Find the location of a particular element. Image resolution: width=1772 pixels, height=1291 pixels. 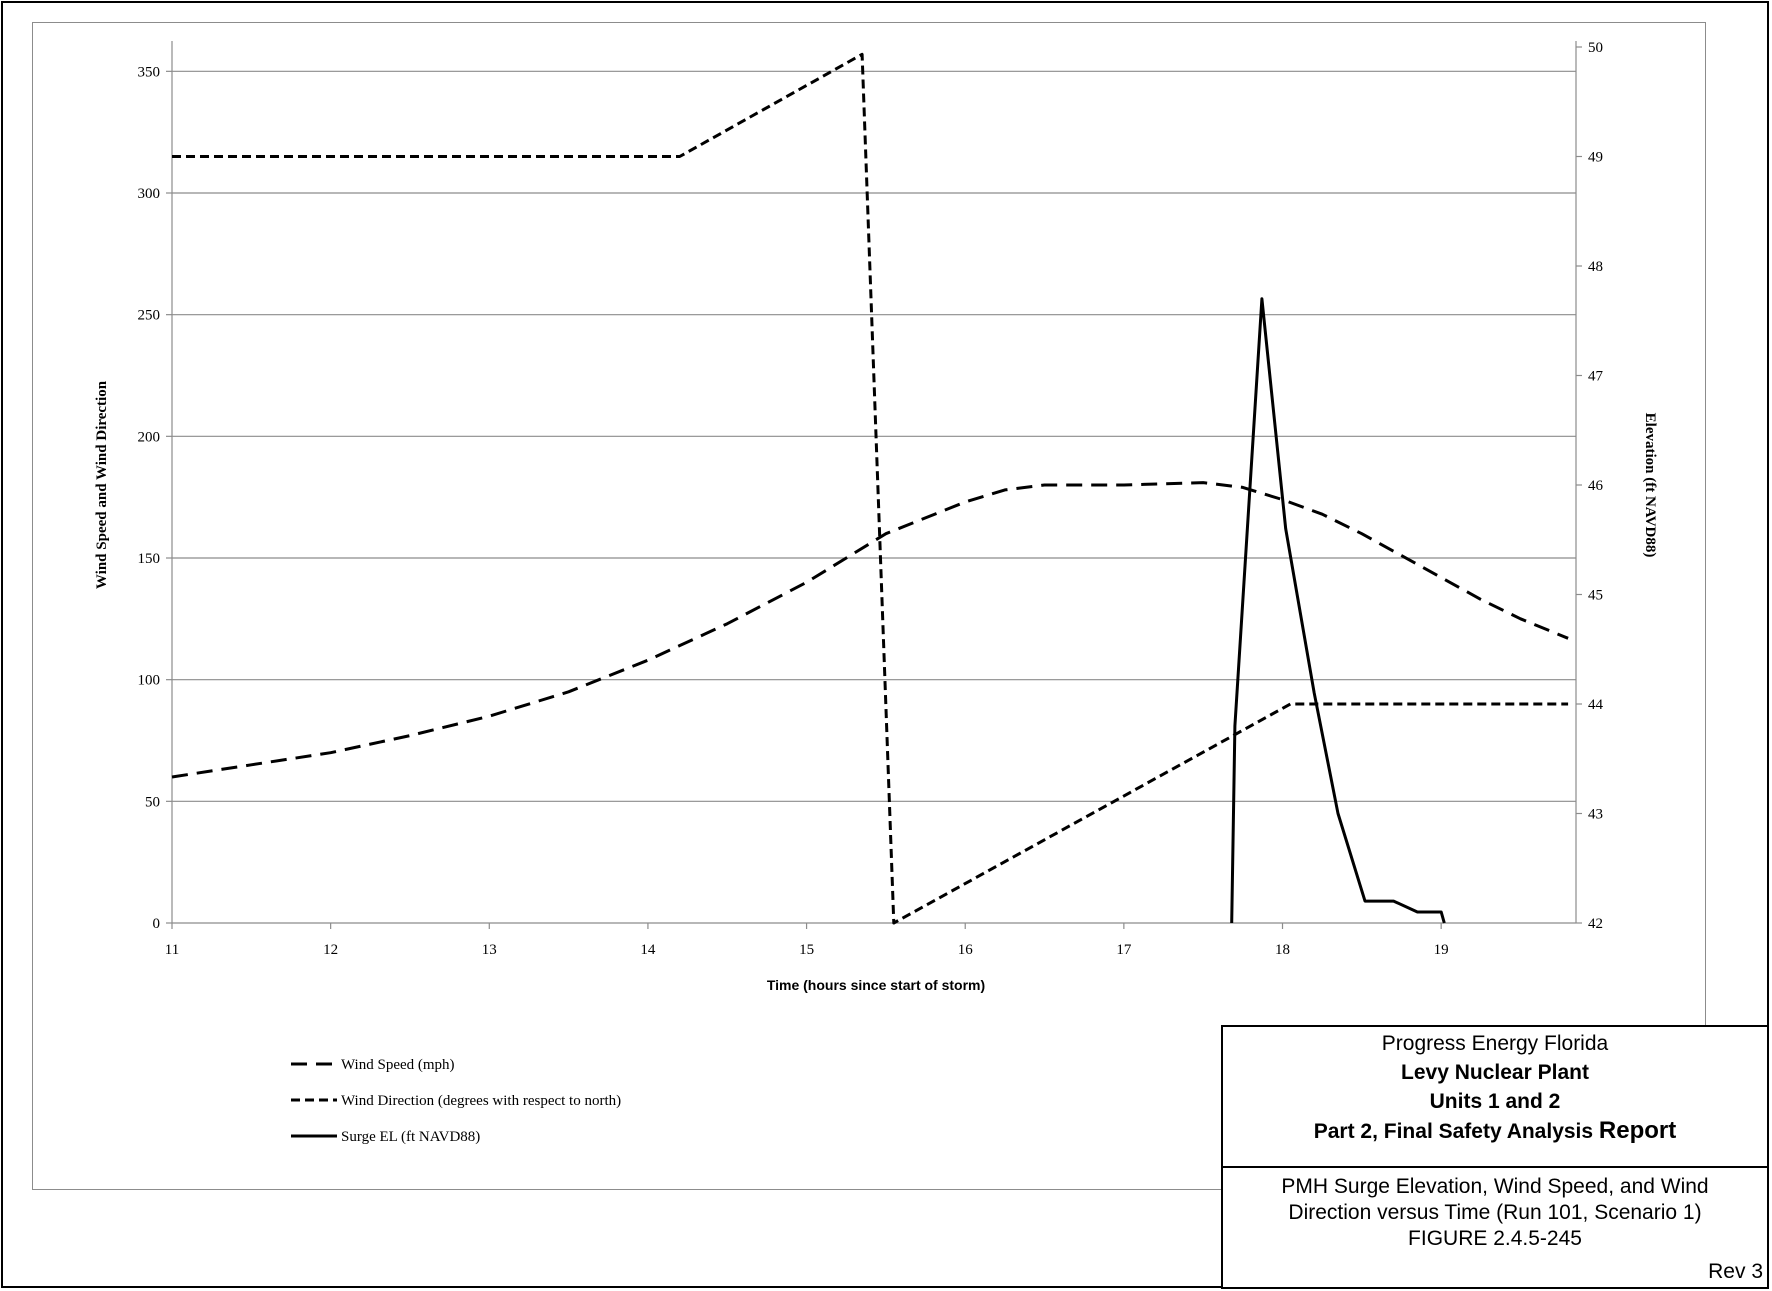

y2-tick-label: 47 is located at coordinates (1596, 377).